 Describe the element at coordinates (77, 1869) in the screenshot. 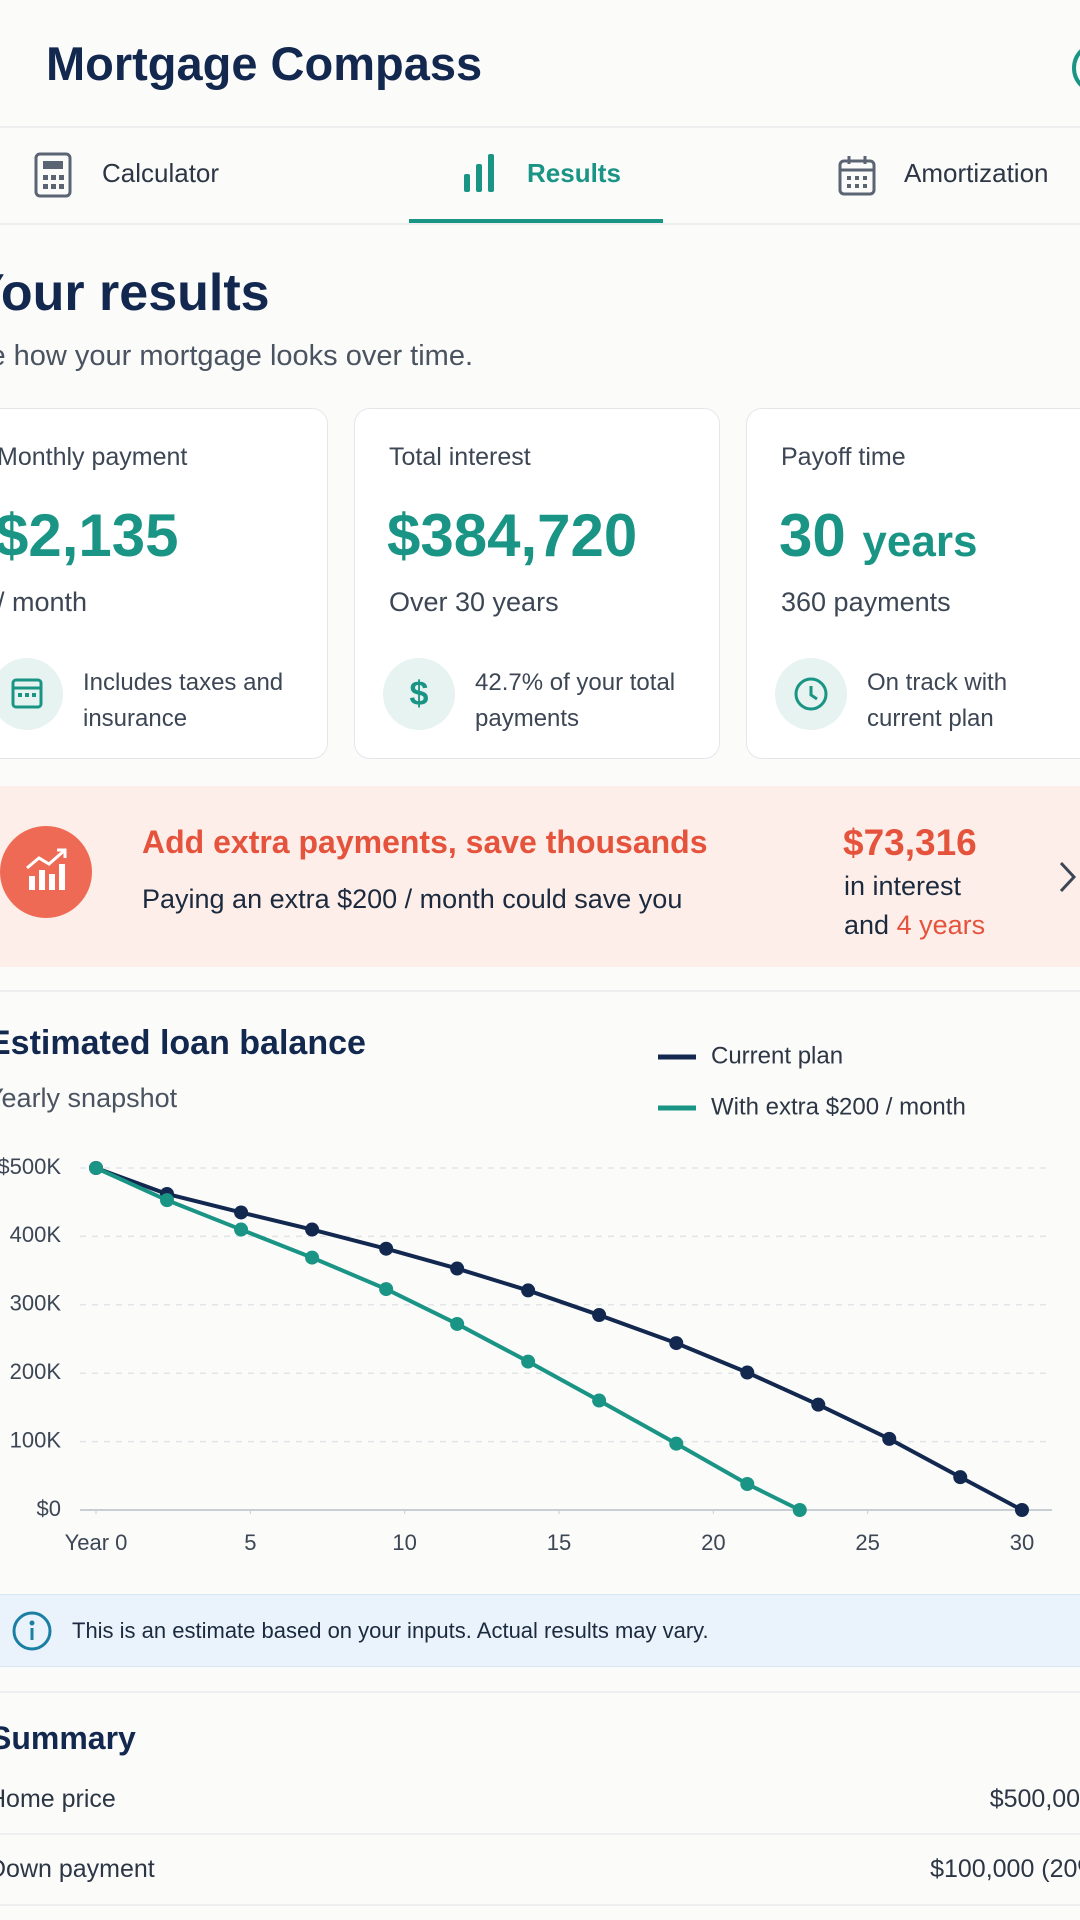

I see `summary-label: Down payment` at that location.